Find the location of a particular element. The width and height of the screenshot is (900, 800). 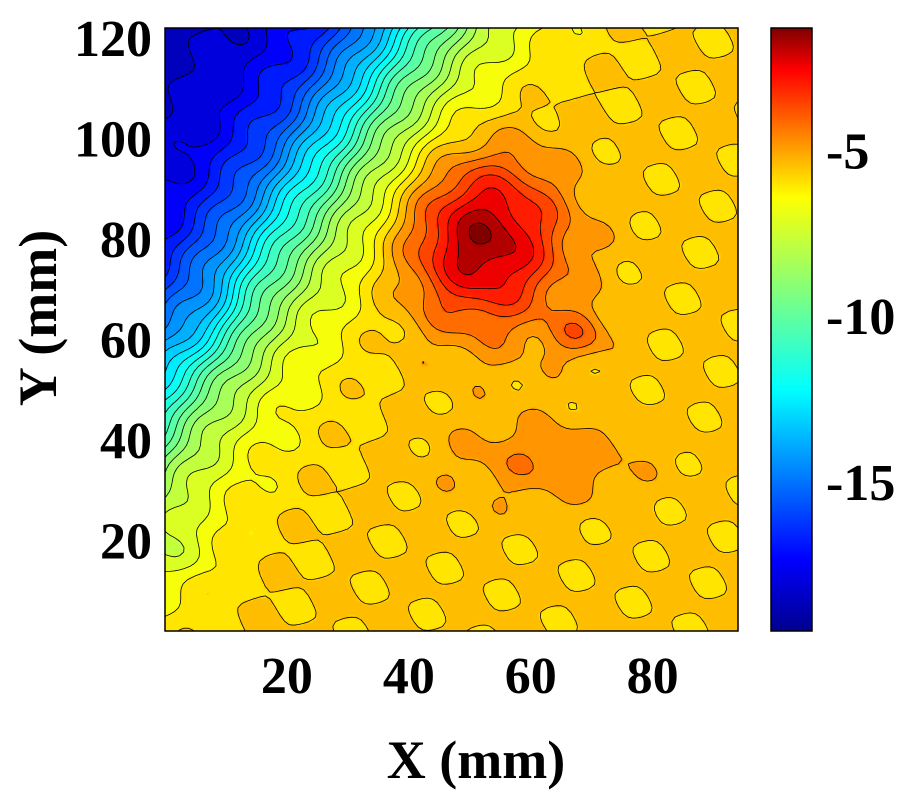

x-axis-ticks: 20 40 60 80 is located at coordinates (470, 676).